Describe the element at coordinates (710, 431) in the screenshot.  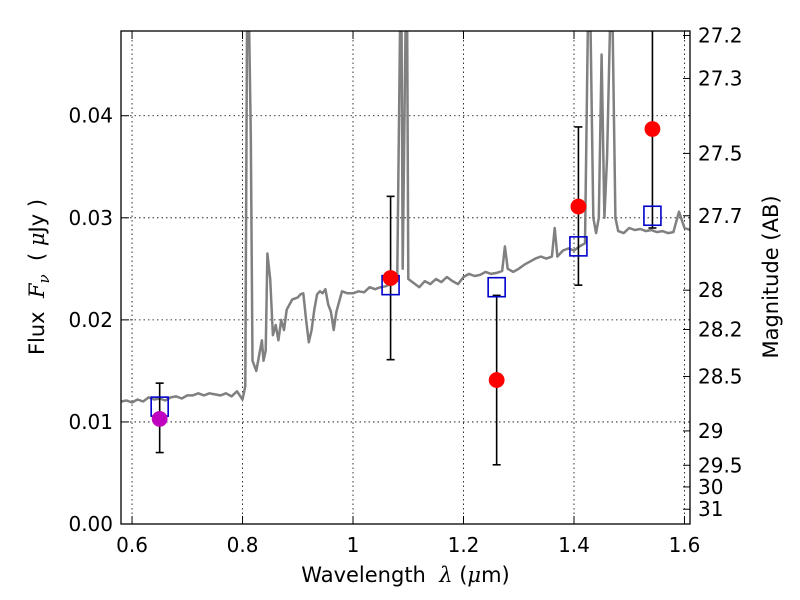
I see `mag-tick-label: 29` at that location.